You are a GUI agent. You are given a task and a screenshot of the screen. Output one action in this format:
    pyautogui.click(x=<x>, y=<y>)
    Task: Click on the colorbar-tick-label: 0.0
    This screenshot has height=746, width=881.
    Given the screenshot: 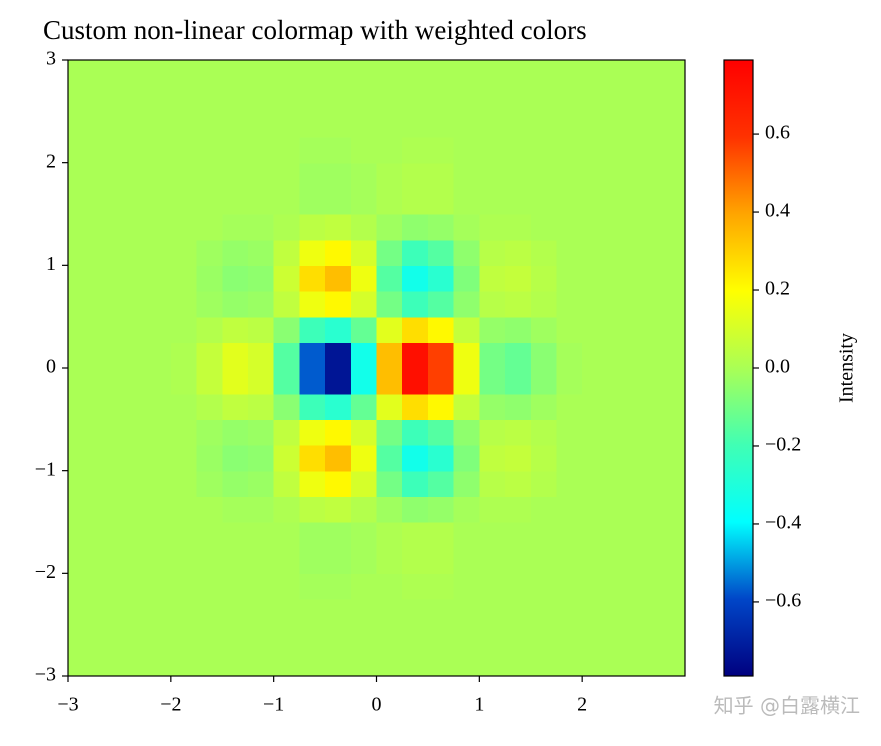 What is the action you would take?
    pyautogui.click(x=777, y=367)
    